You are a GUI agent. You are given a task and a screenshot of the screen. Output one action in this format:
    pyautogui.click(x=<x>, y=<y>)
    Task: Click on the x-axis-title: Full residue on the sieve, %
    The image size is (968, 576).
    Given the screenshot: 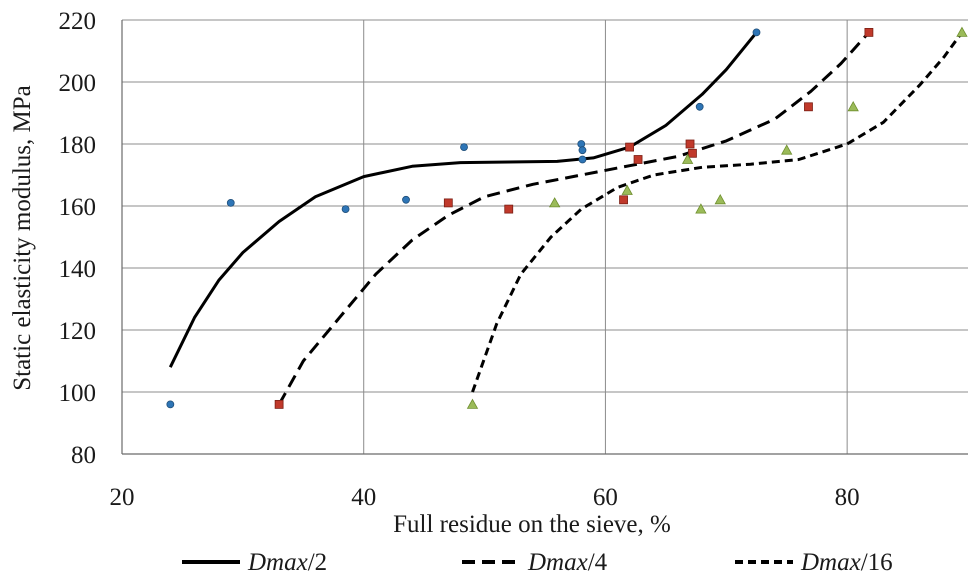 What is the action you would take?
    pyautogui.click(x=532, y=524)
    